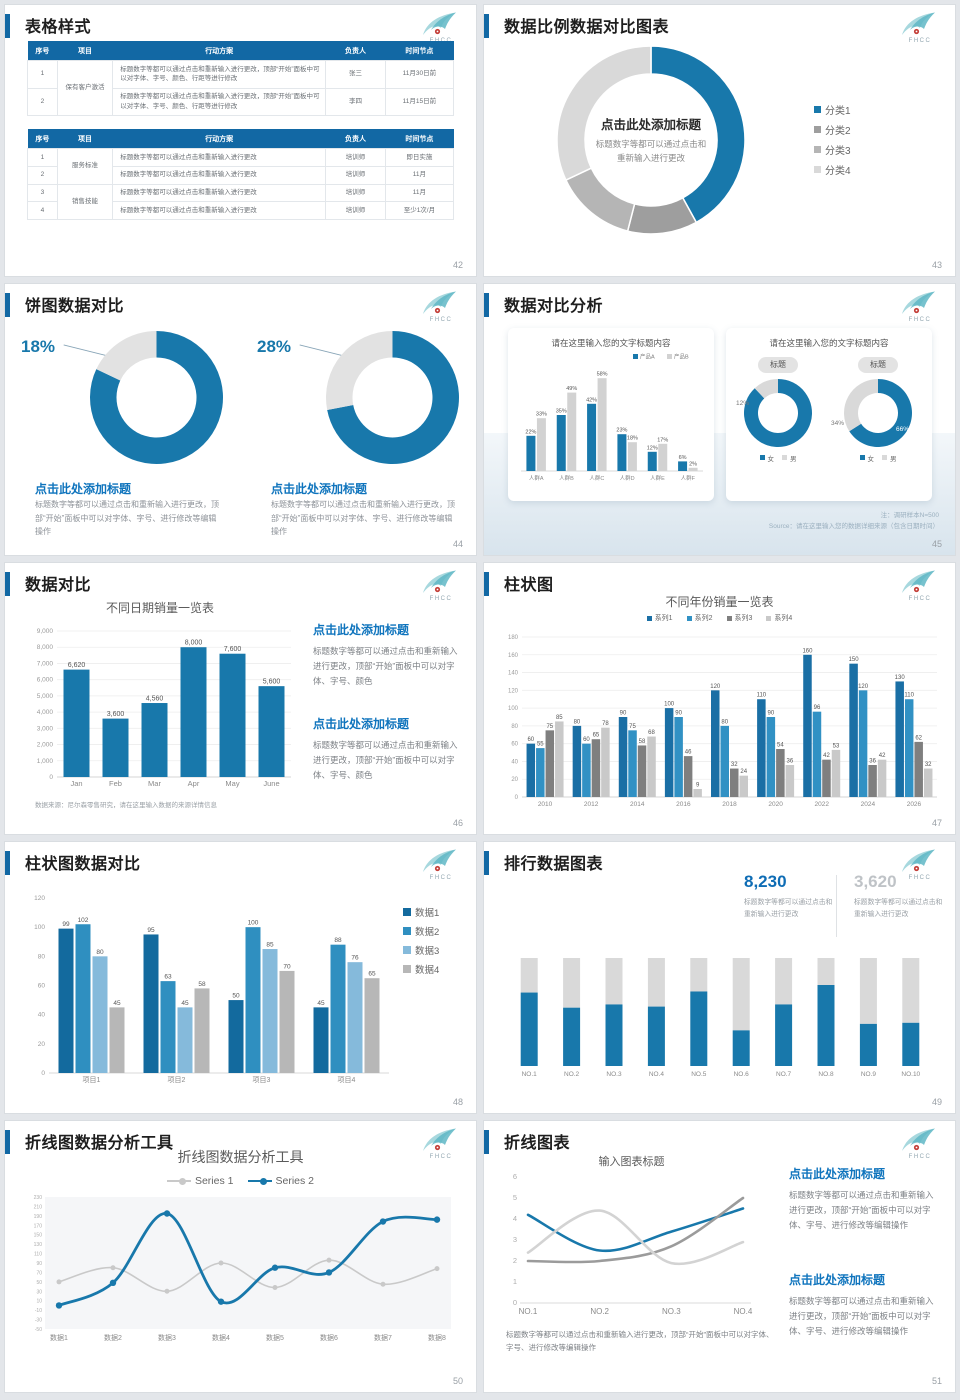  I want to click on chart-legend: 分类1 分类2 分类3 分类4, so click(832, 139).